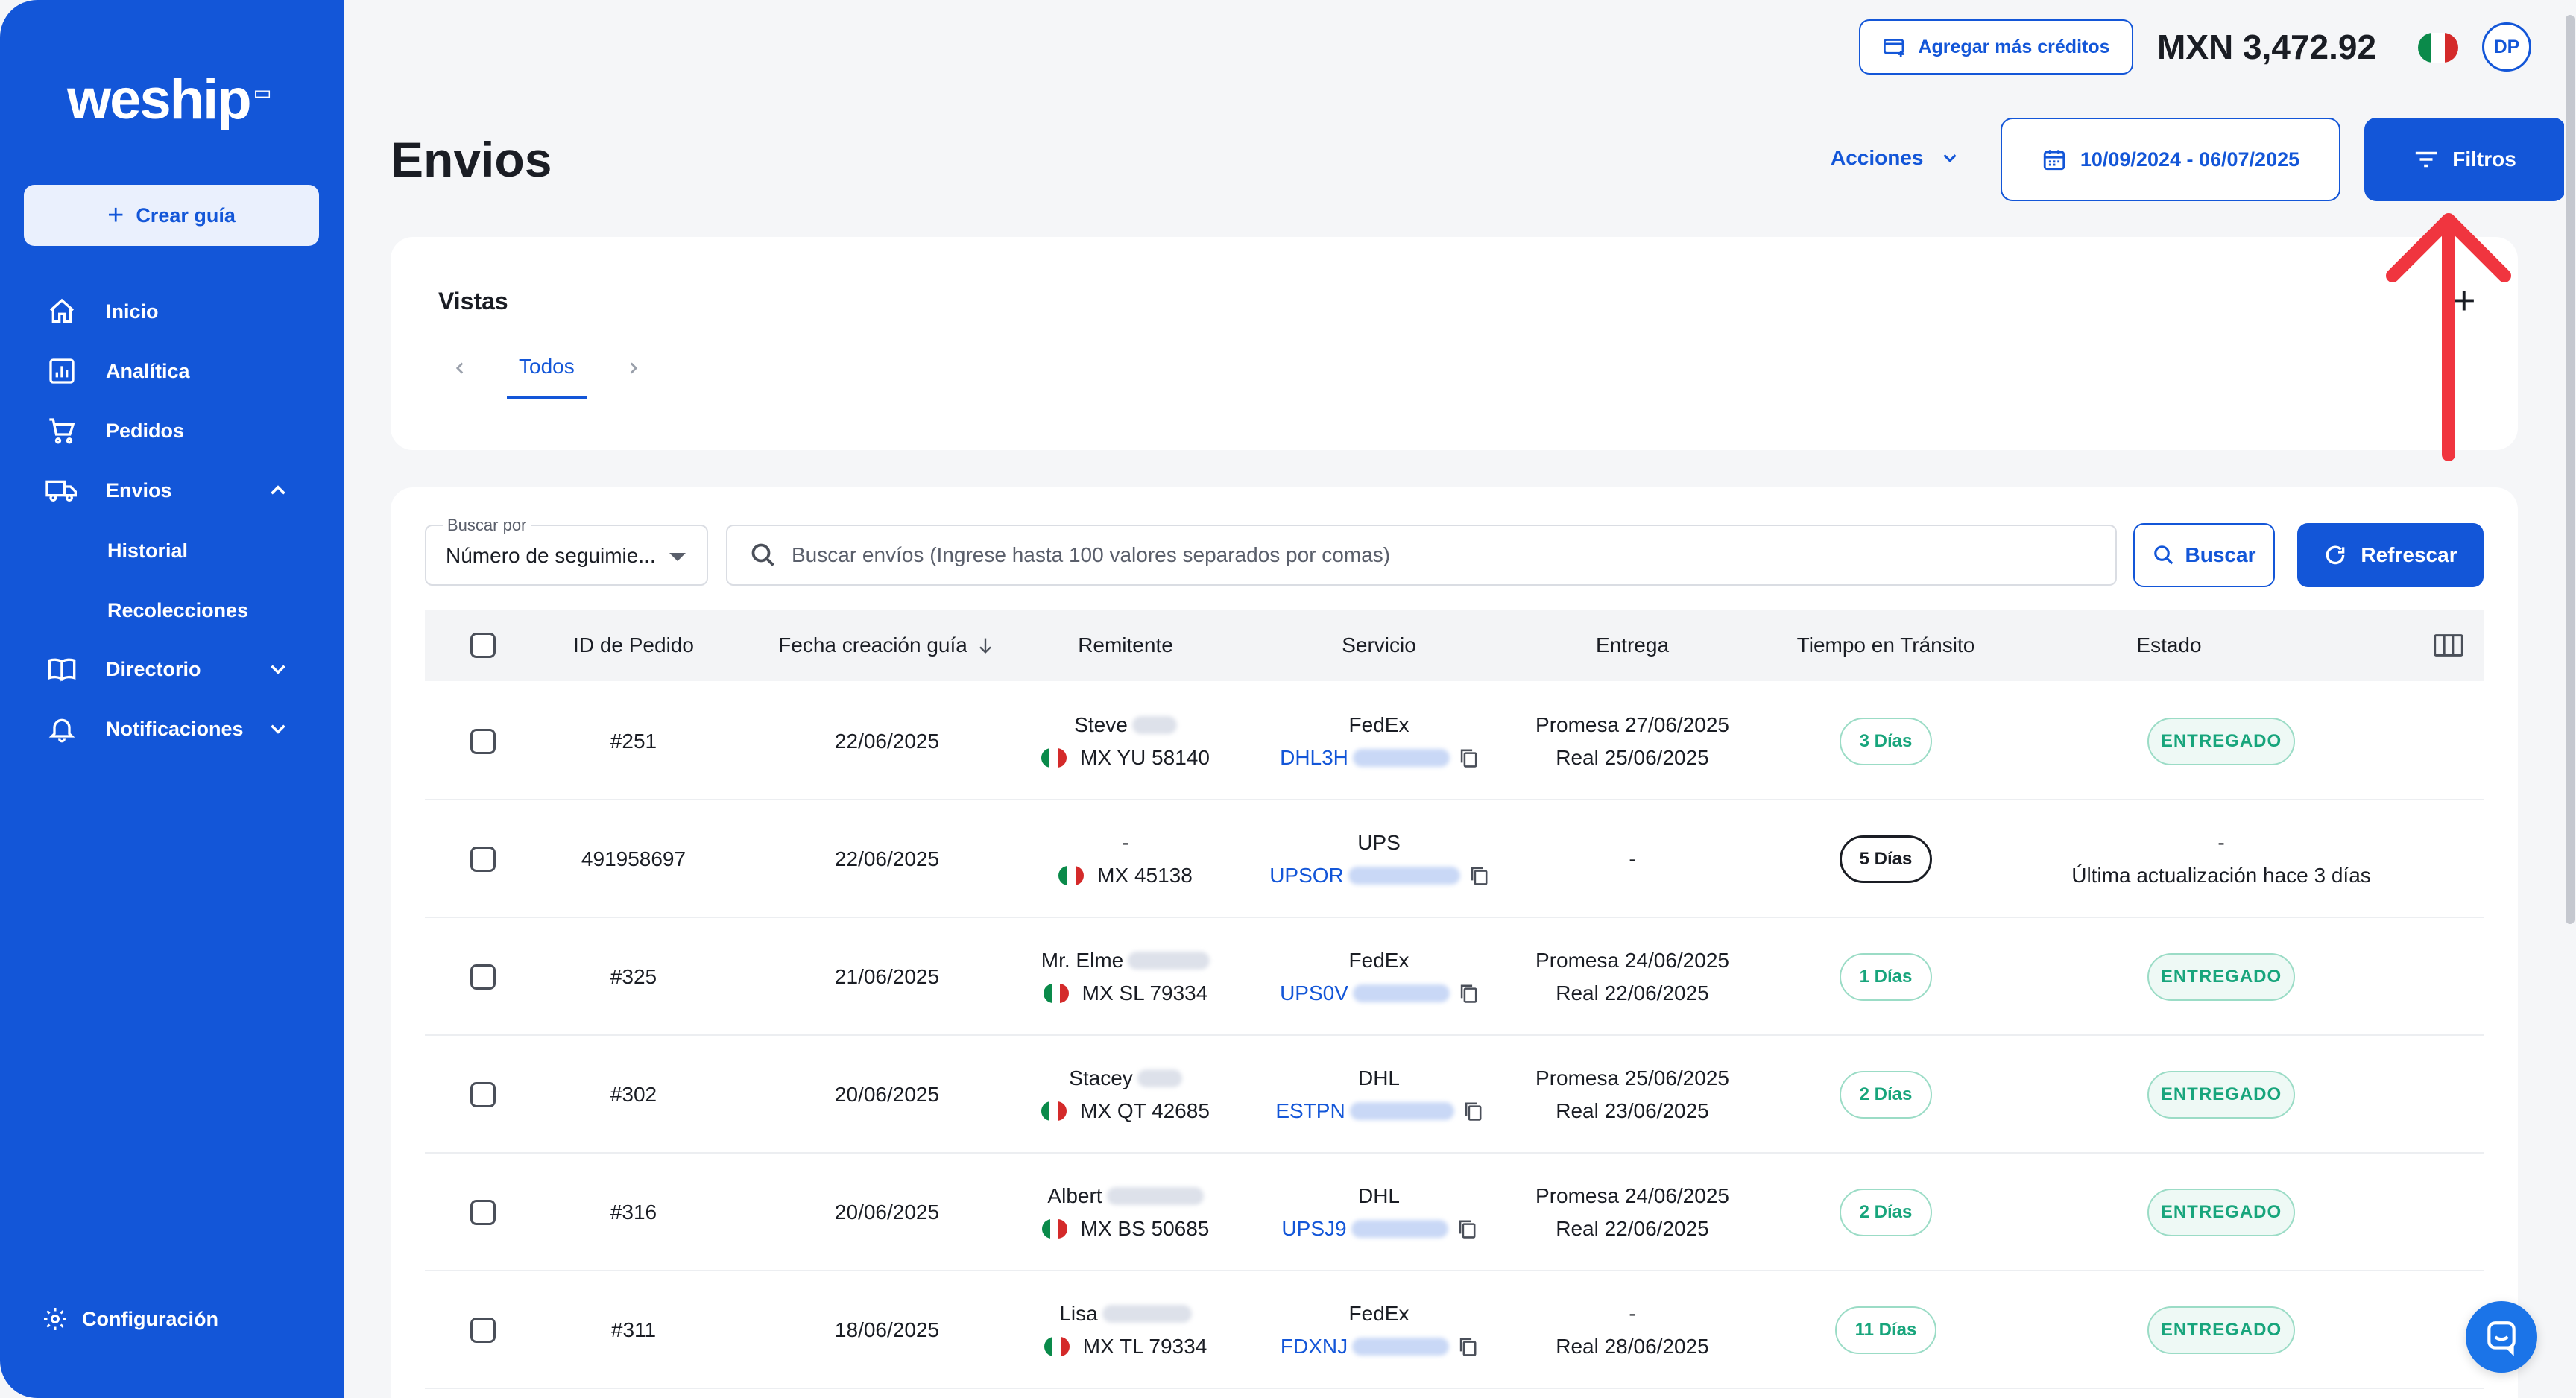 This screenshot has height=1398, width=2576. I want to click on created-date: 22/06/2025, so click(887, 741).